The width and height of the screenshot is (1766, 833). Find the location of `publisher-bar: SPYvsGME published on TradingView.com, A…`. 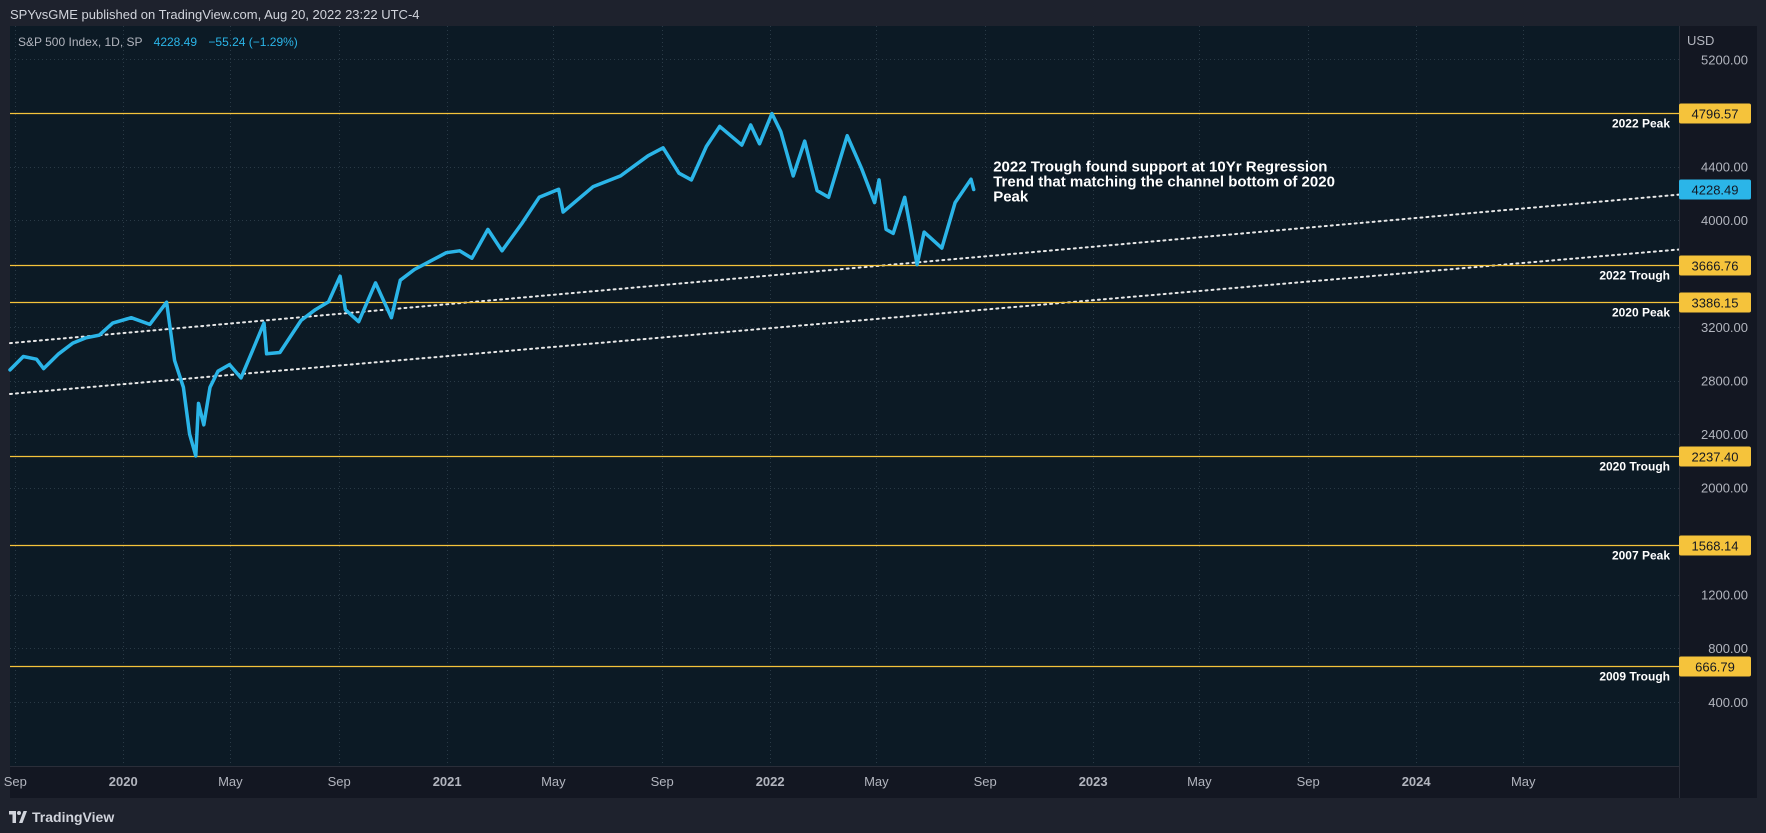

publisher-bar: SPYvsGME published on TradingView.com, A… is located at coordinates (883, 14).